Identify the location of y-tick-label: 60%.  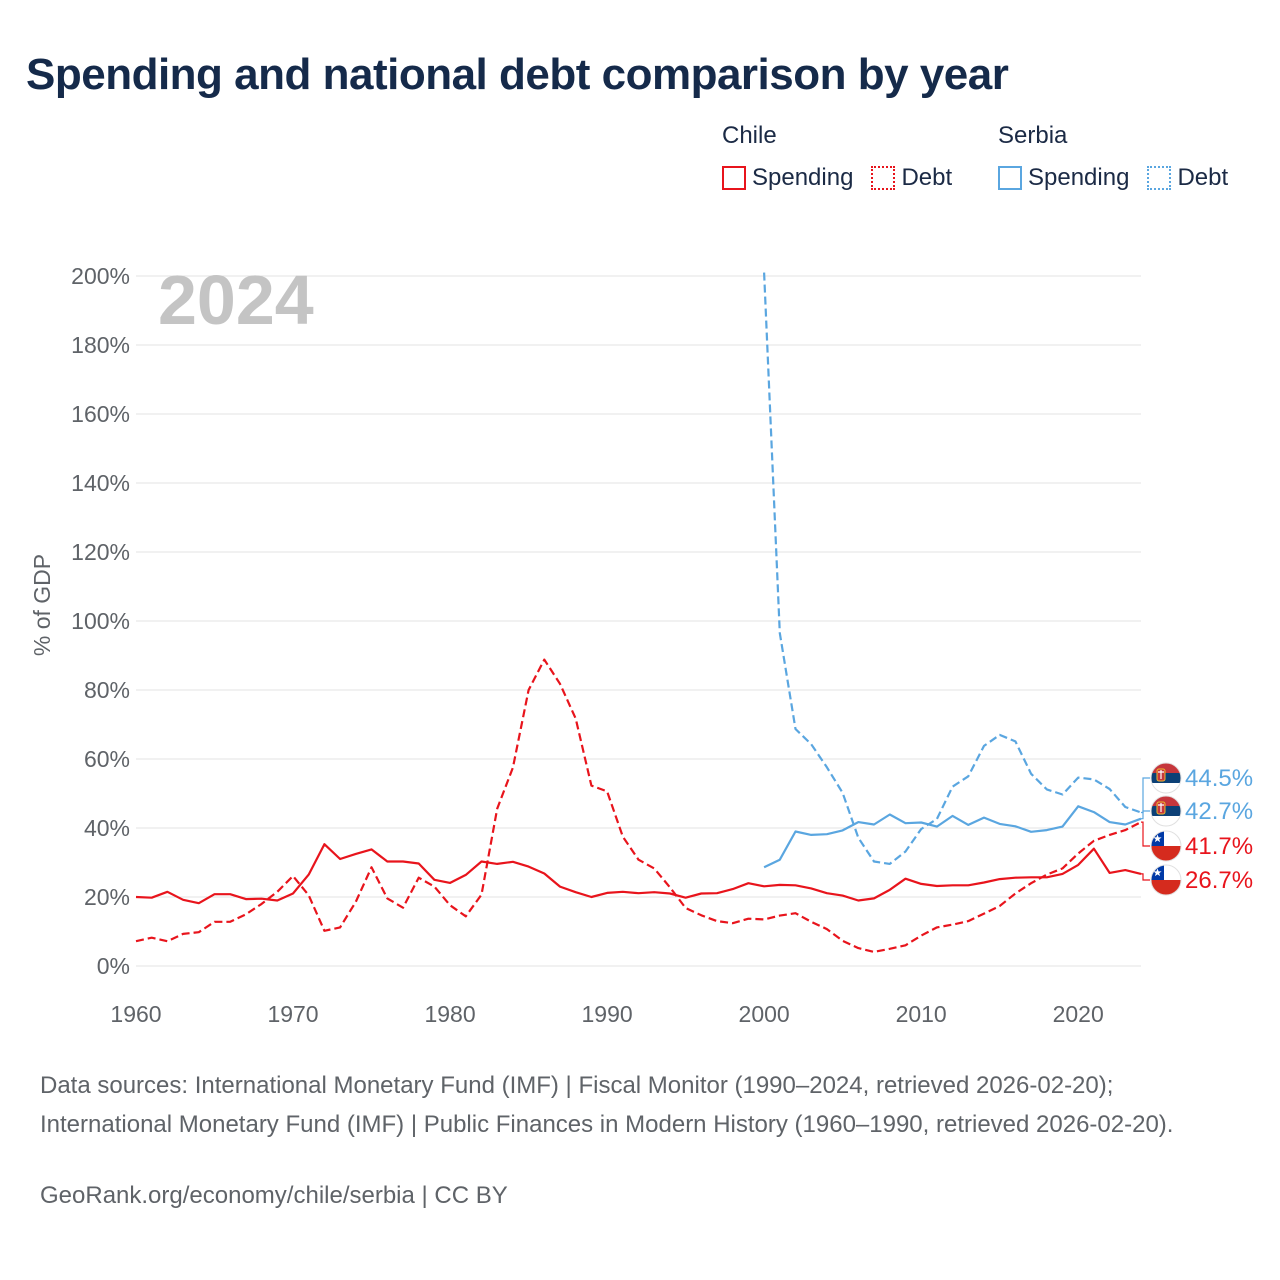
(107, 759).